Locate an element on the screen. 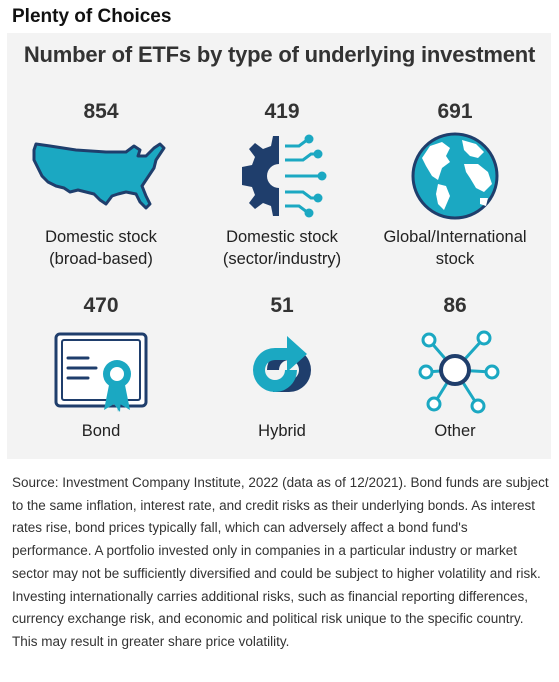 Image resolution: width=559 pixels, height=682 pixels. category-domestic-broad: 854 Domestic stock (broad-based) is located at coordinates (101, 185).